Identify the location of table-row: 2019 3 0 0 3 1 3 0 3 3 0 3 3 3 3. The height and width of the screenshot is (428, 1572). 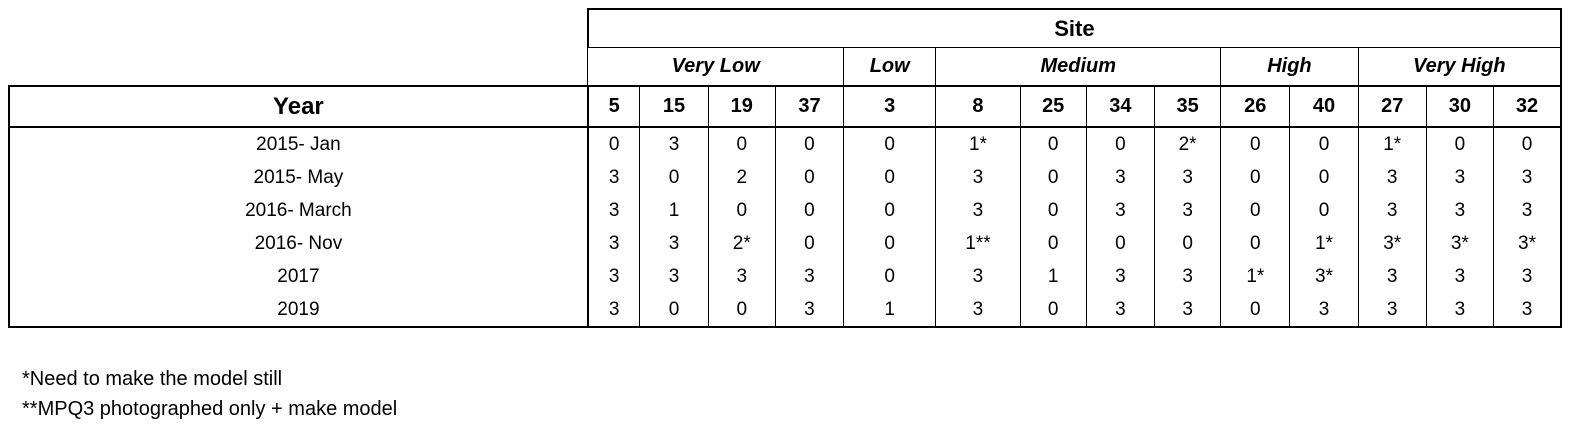
(785, 310).